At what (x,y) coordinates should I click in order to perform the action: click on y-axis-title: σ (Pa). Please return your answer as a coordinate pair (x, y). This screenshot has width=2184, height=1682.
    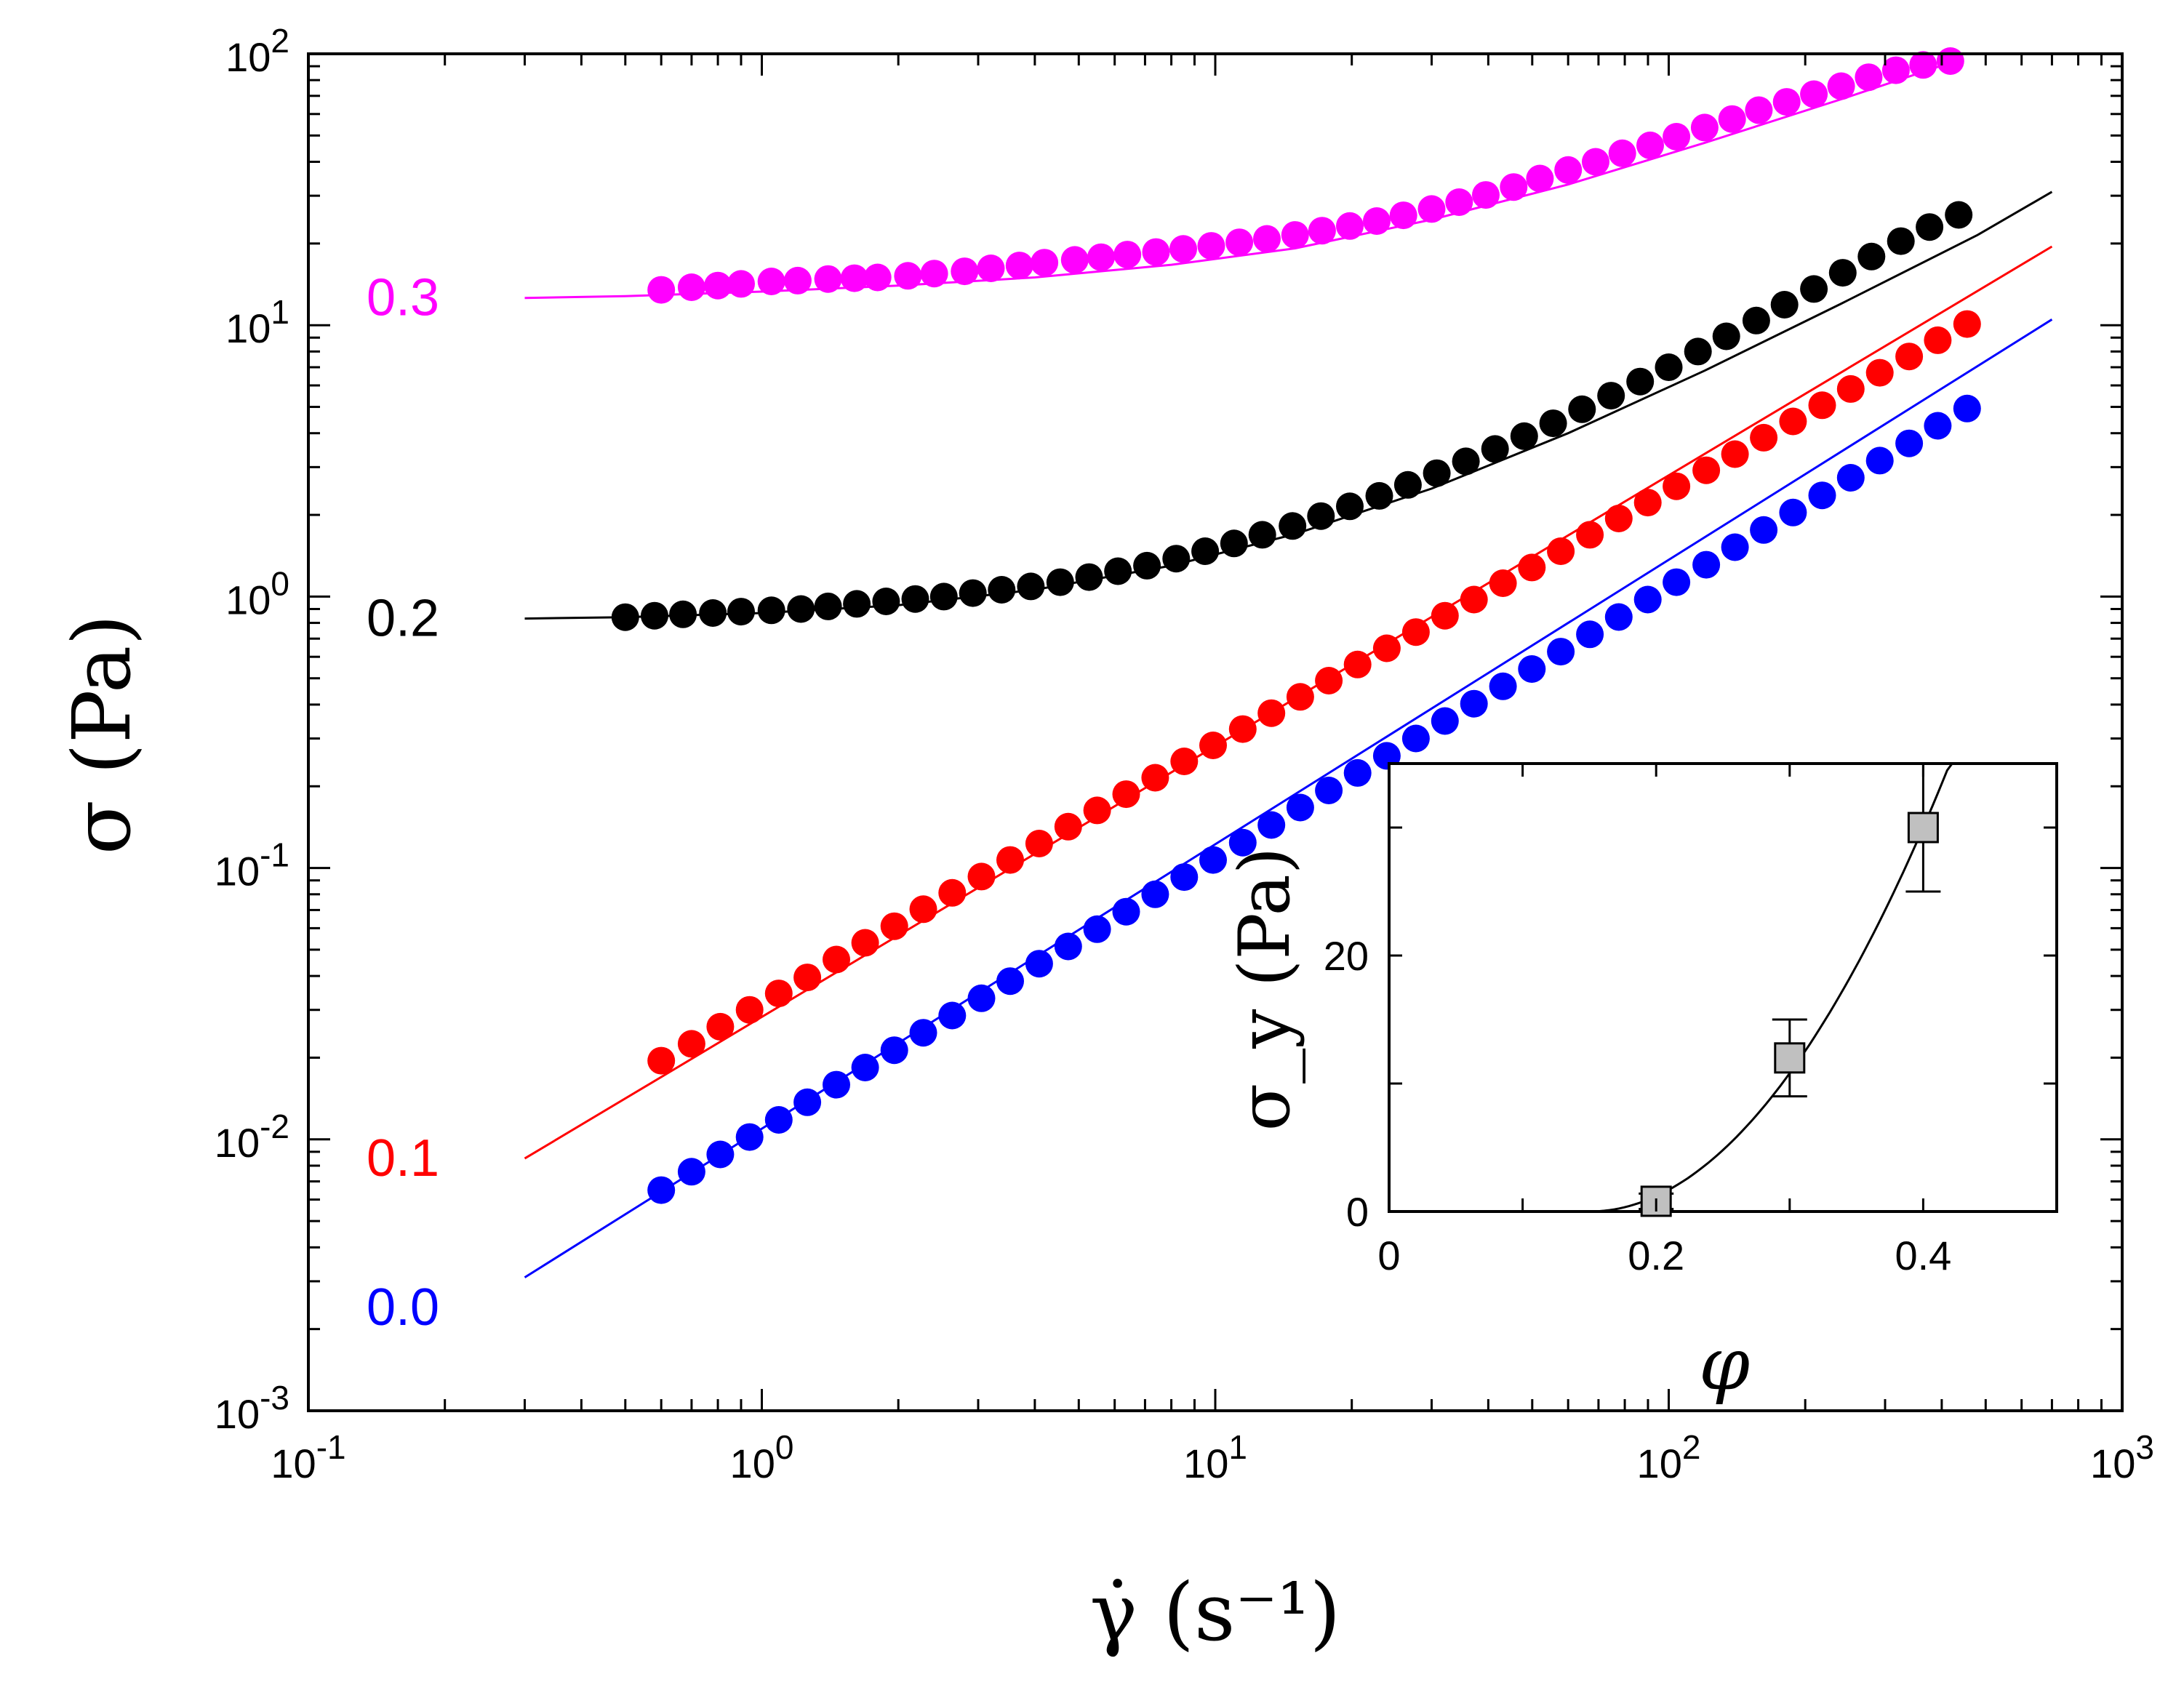
    Looking at the image, I should click on (101, 734).